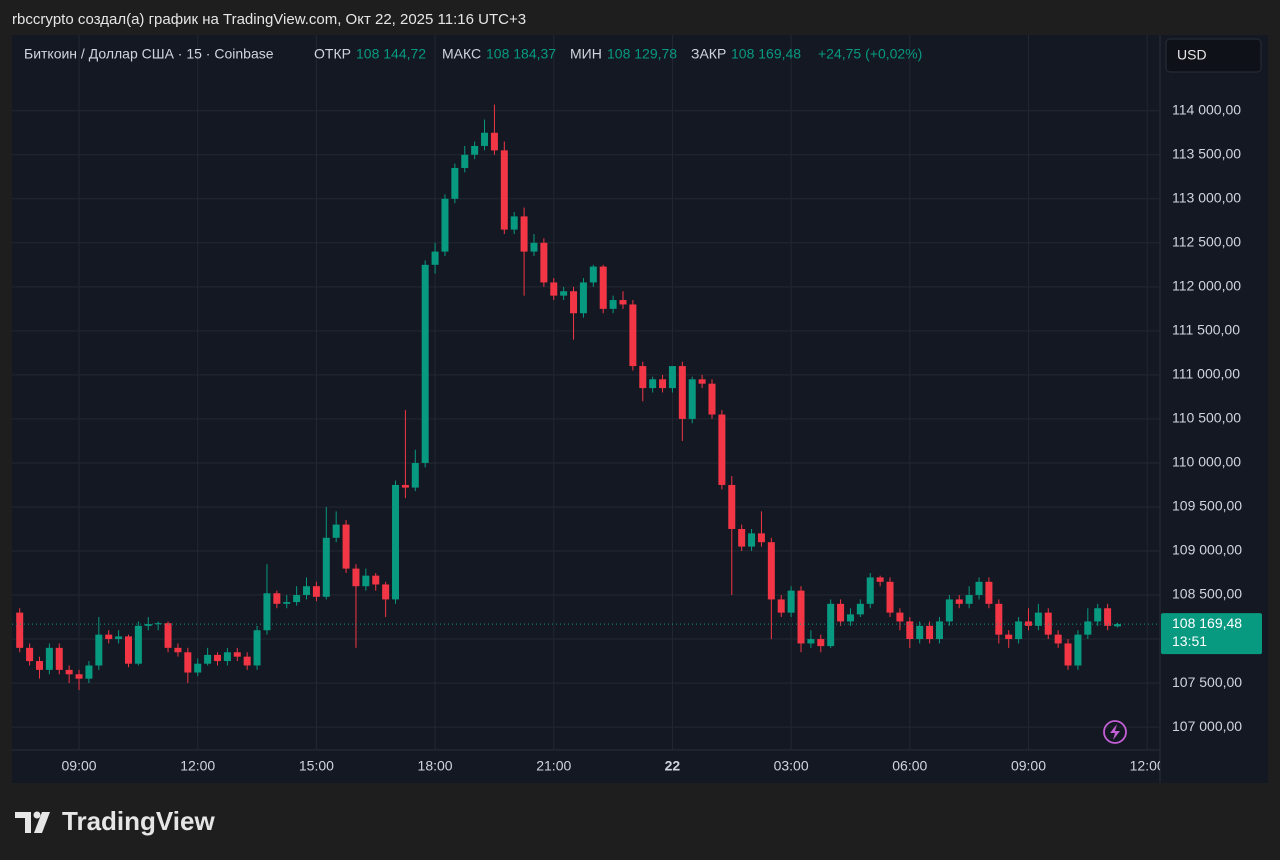 The height and width of the screenshot is (860, 1280). I want to click on currency-label: USD, so click(1192, 55).